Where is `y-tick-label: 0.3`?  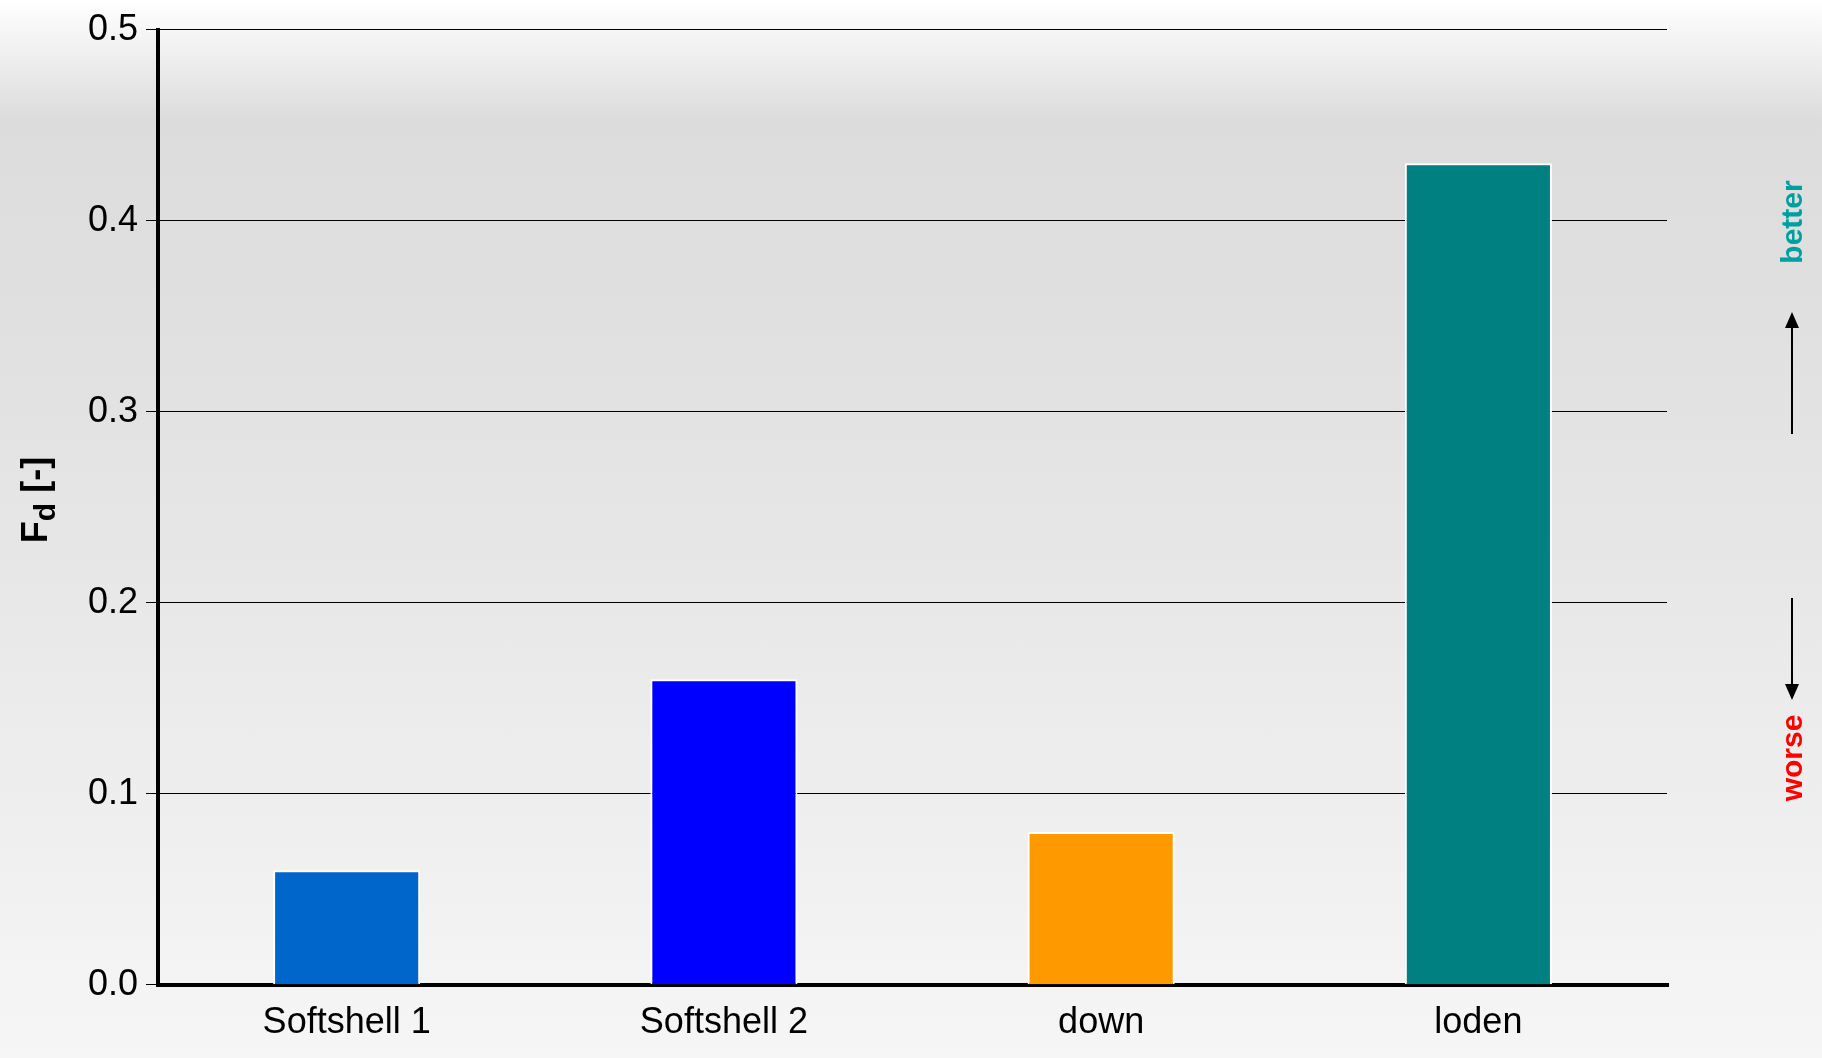 y-tick-label: 0.3 is located at coordinates (113, 409).